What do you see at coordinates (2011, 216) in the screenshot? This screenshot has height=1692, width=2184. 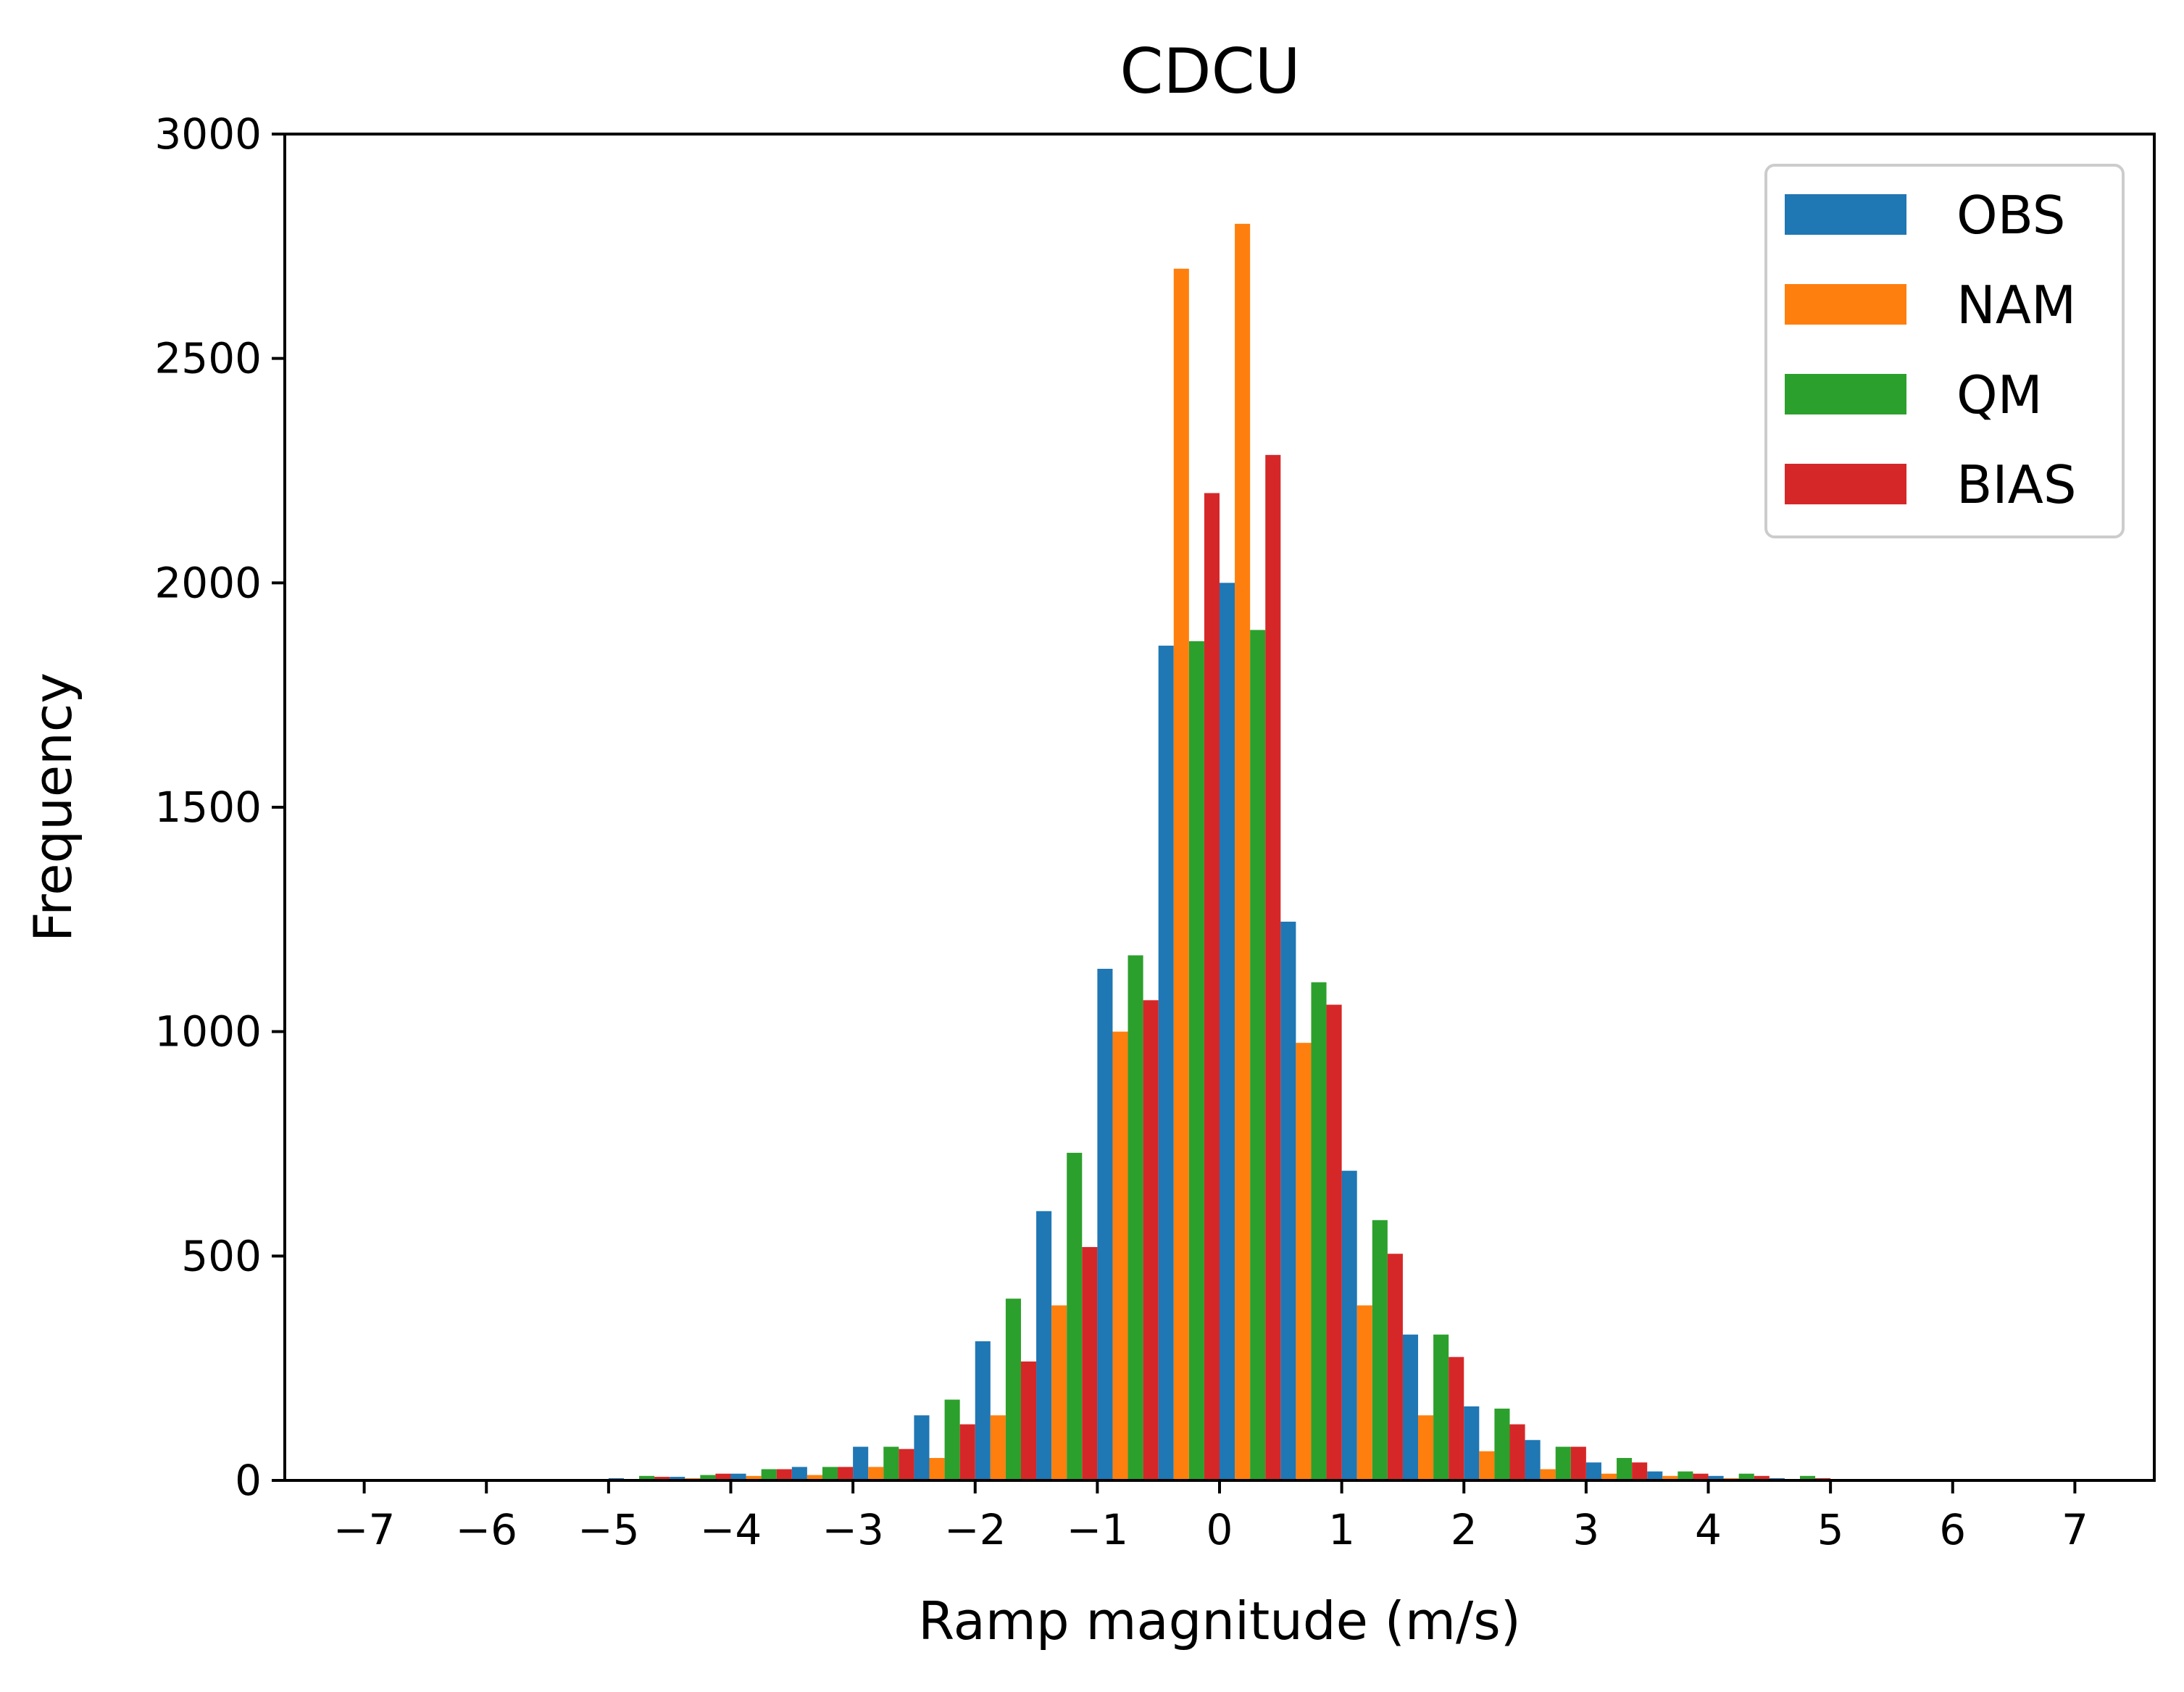 I see `legend-label-obs: OBS` at bounding box center [2011, 216].